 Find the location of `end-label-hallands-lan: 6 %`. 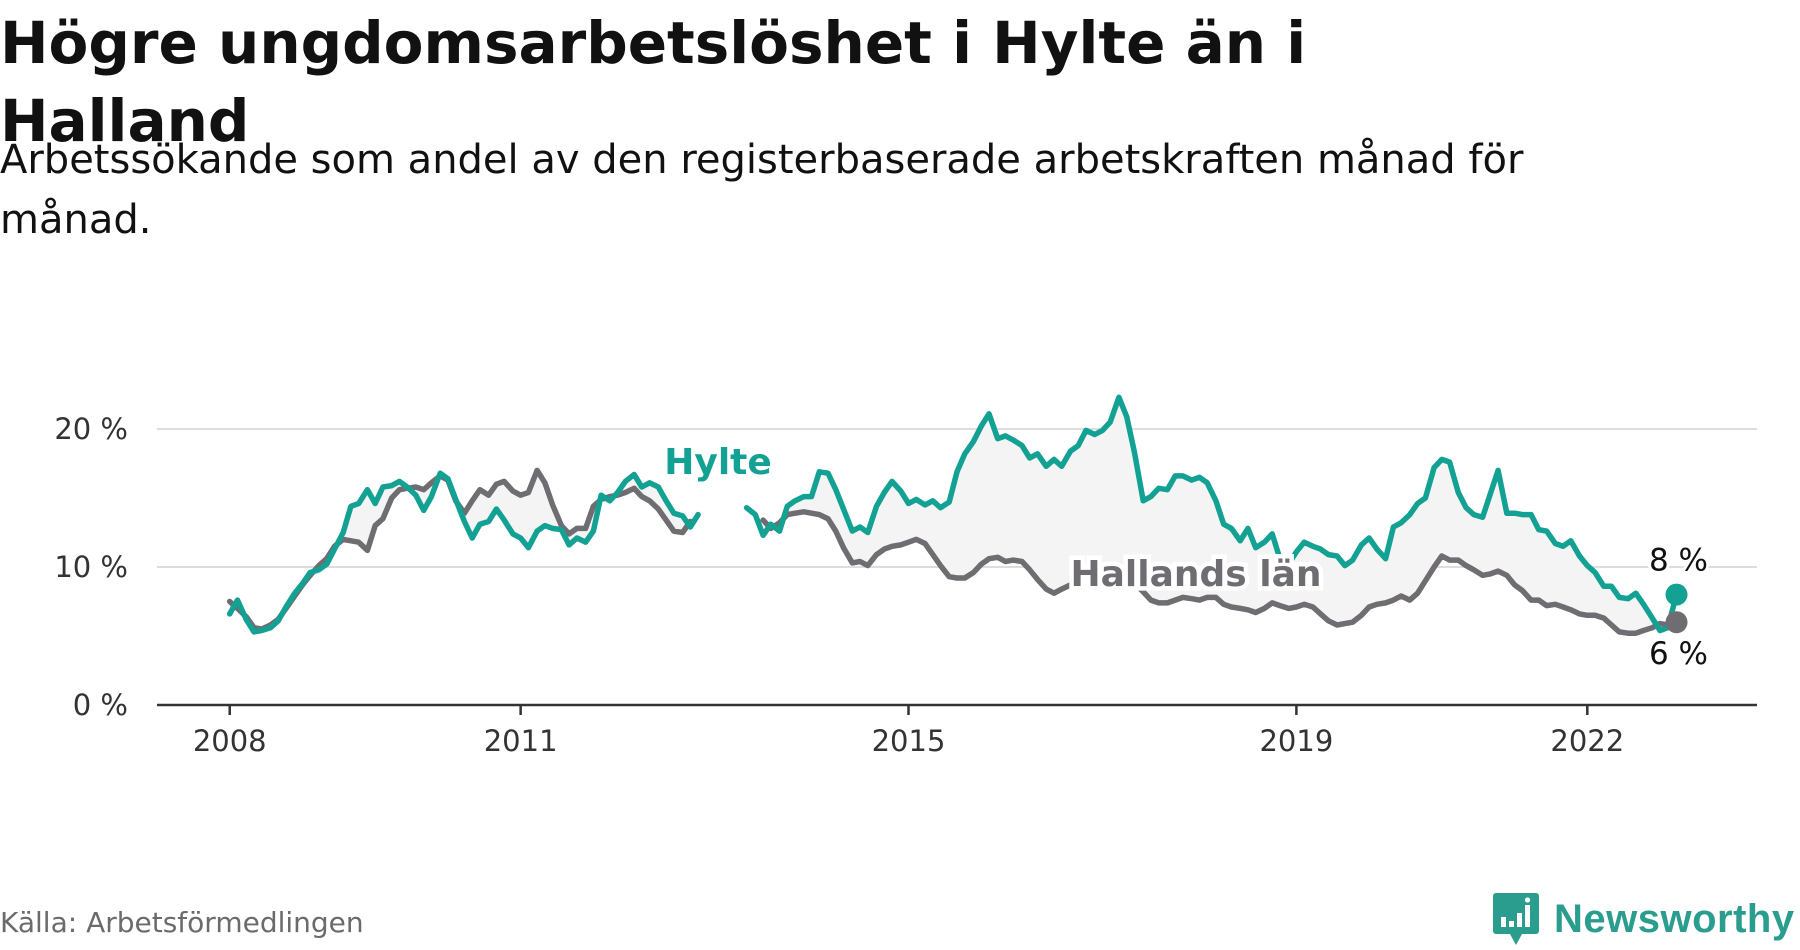

end-label-hallands-lan: 6 % is located at coordinates (1678, 654).